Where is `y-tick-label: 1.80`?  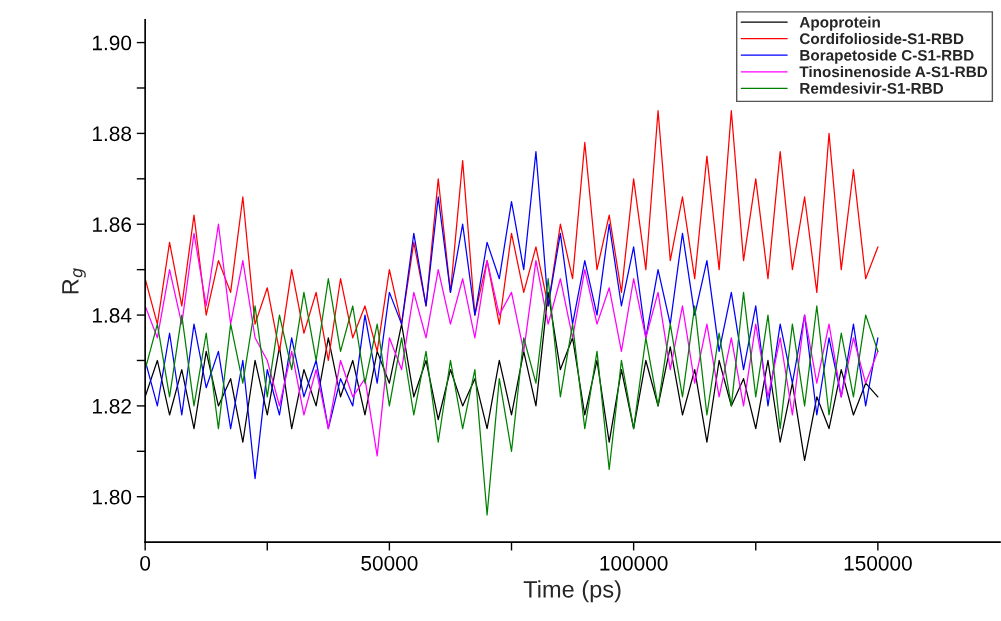
y-tick-label: 1.80 is located at coordinates (112, 497).